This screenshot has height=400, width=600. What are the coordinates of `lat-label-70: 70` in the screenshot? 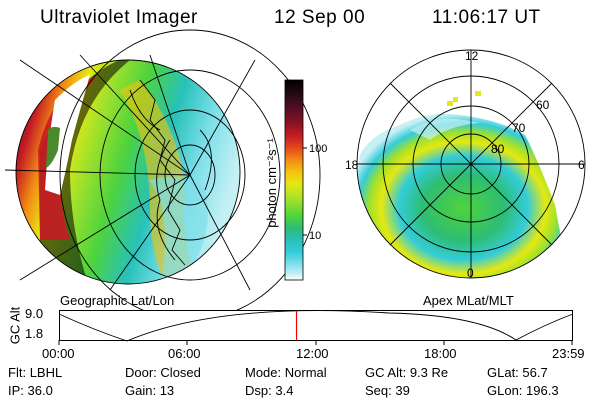 It's located at (519, 128).